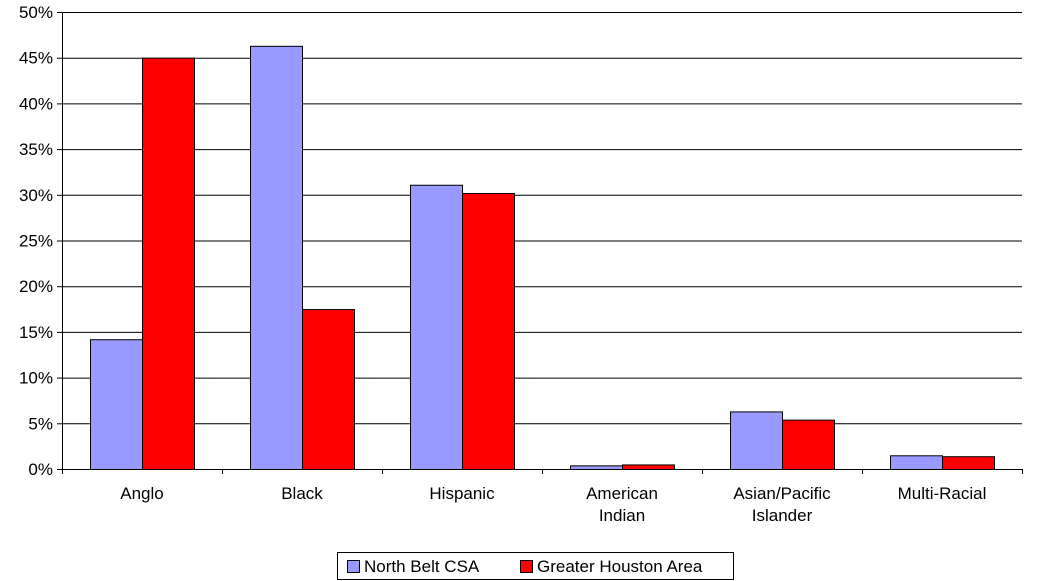 This screenshot has width=1049, height=581. Describe the element at coordinates (36, 58) in the screenshot. I see `y-tick-label: 45%` at that location.